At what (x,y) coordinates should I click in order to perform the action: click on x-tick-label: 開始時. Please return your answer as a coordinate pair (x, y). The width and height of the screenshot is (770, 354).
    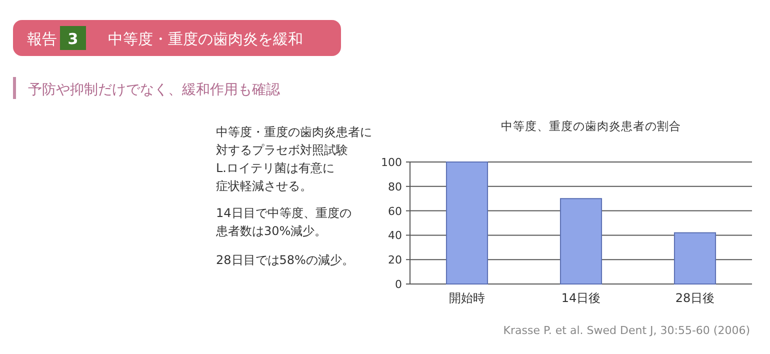
    Looking at the image, I should click on (467, 298).